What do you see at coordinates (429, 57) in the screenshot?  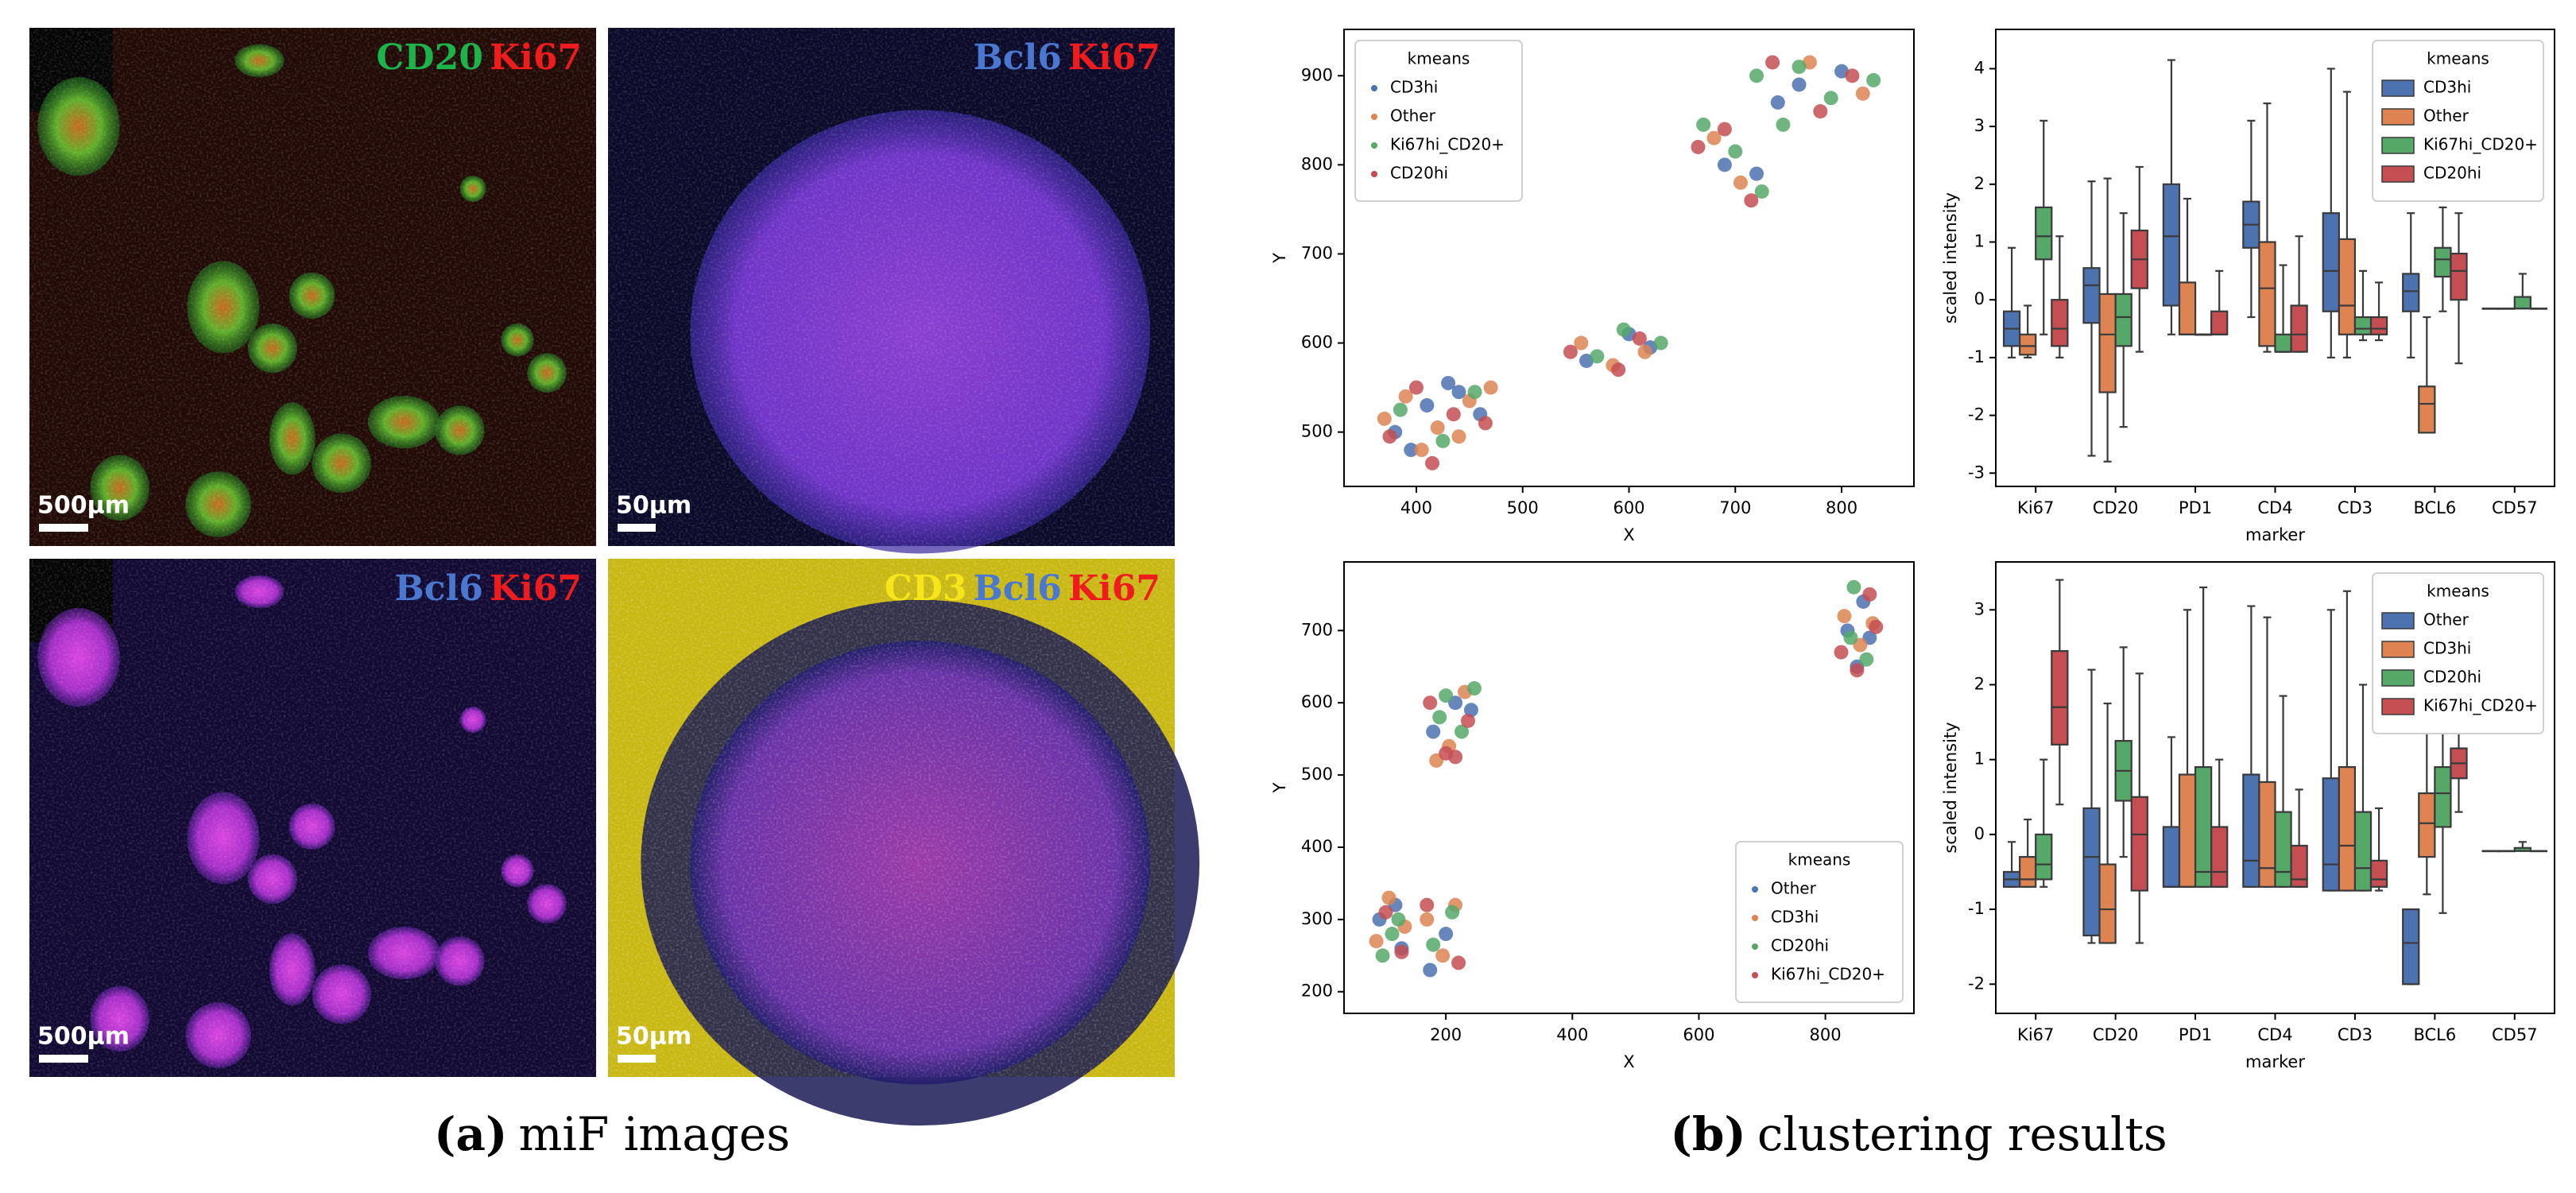 I see `marker-label: CD20` at bounding box center [429, 57].